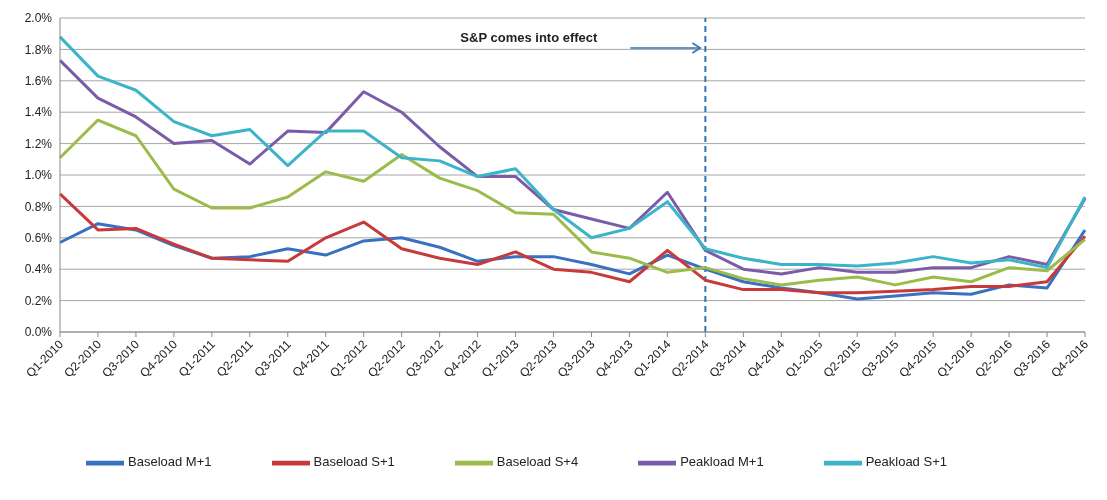 This screenshot has height=500, width=1107. I want to click on y-tick-label: 0.0%, so click(38, 332).